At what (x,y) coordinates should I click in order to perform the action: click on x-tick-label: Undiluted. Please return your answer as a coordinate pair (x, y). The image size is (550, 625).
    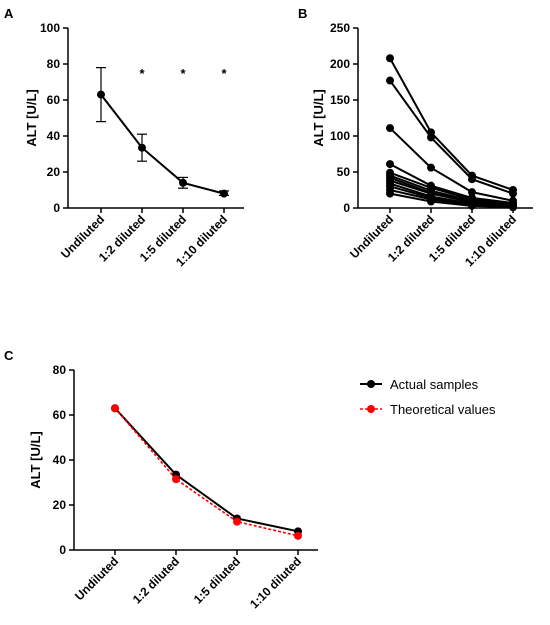
    Looking at the image, I should click on (96, 578).